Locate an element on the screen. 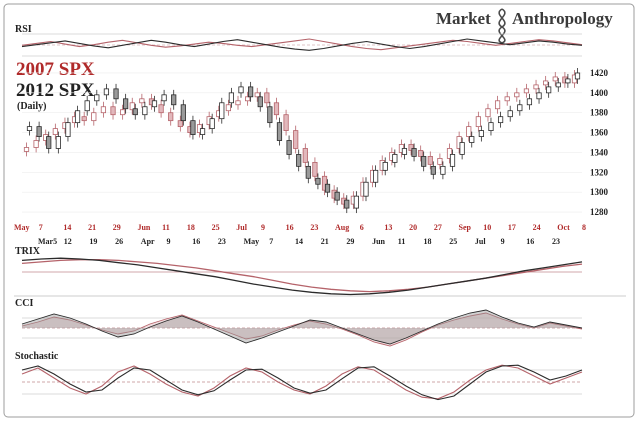  x-tick-2012: 11 is located at coordinates (402, 241).